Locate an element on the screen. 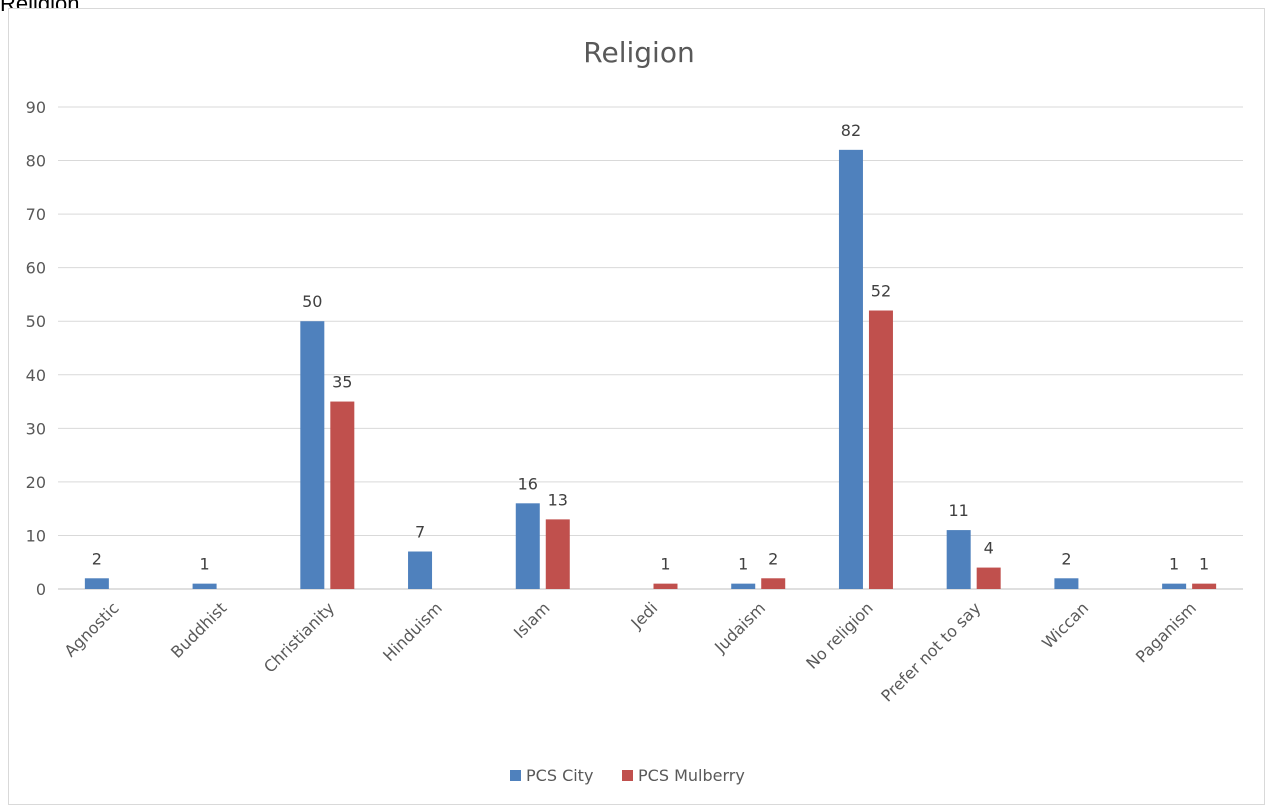  x-tick-label: Agnostic is located at coordinates (92, 629).